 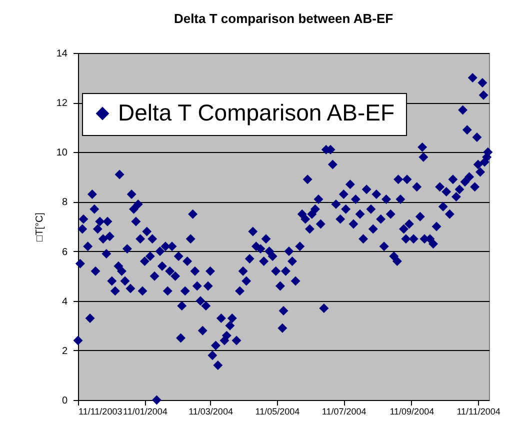 I want to click on x-tick-label: 11/03/2004, so click(x=210, y=411).